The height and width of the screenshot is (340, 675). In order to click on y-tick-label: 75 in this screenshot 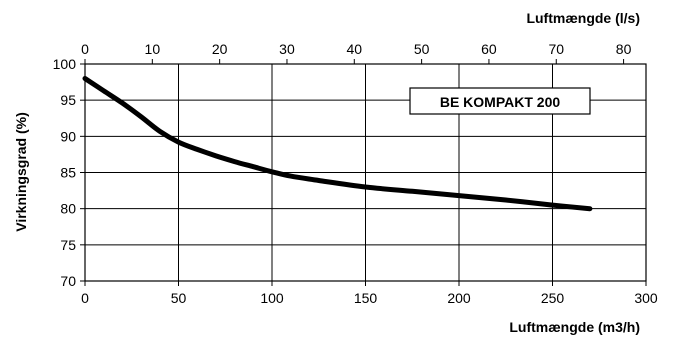, I will do `click(68, 245)`.